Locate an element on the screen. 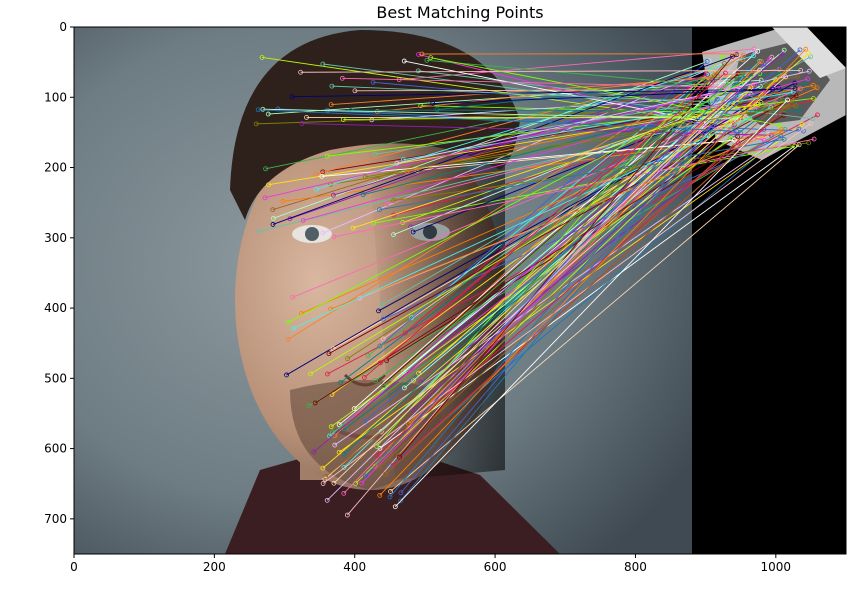  y-tick-label: 700 is located at coordinates (55, 519).